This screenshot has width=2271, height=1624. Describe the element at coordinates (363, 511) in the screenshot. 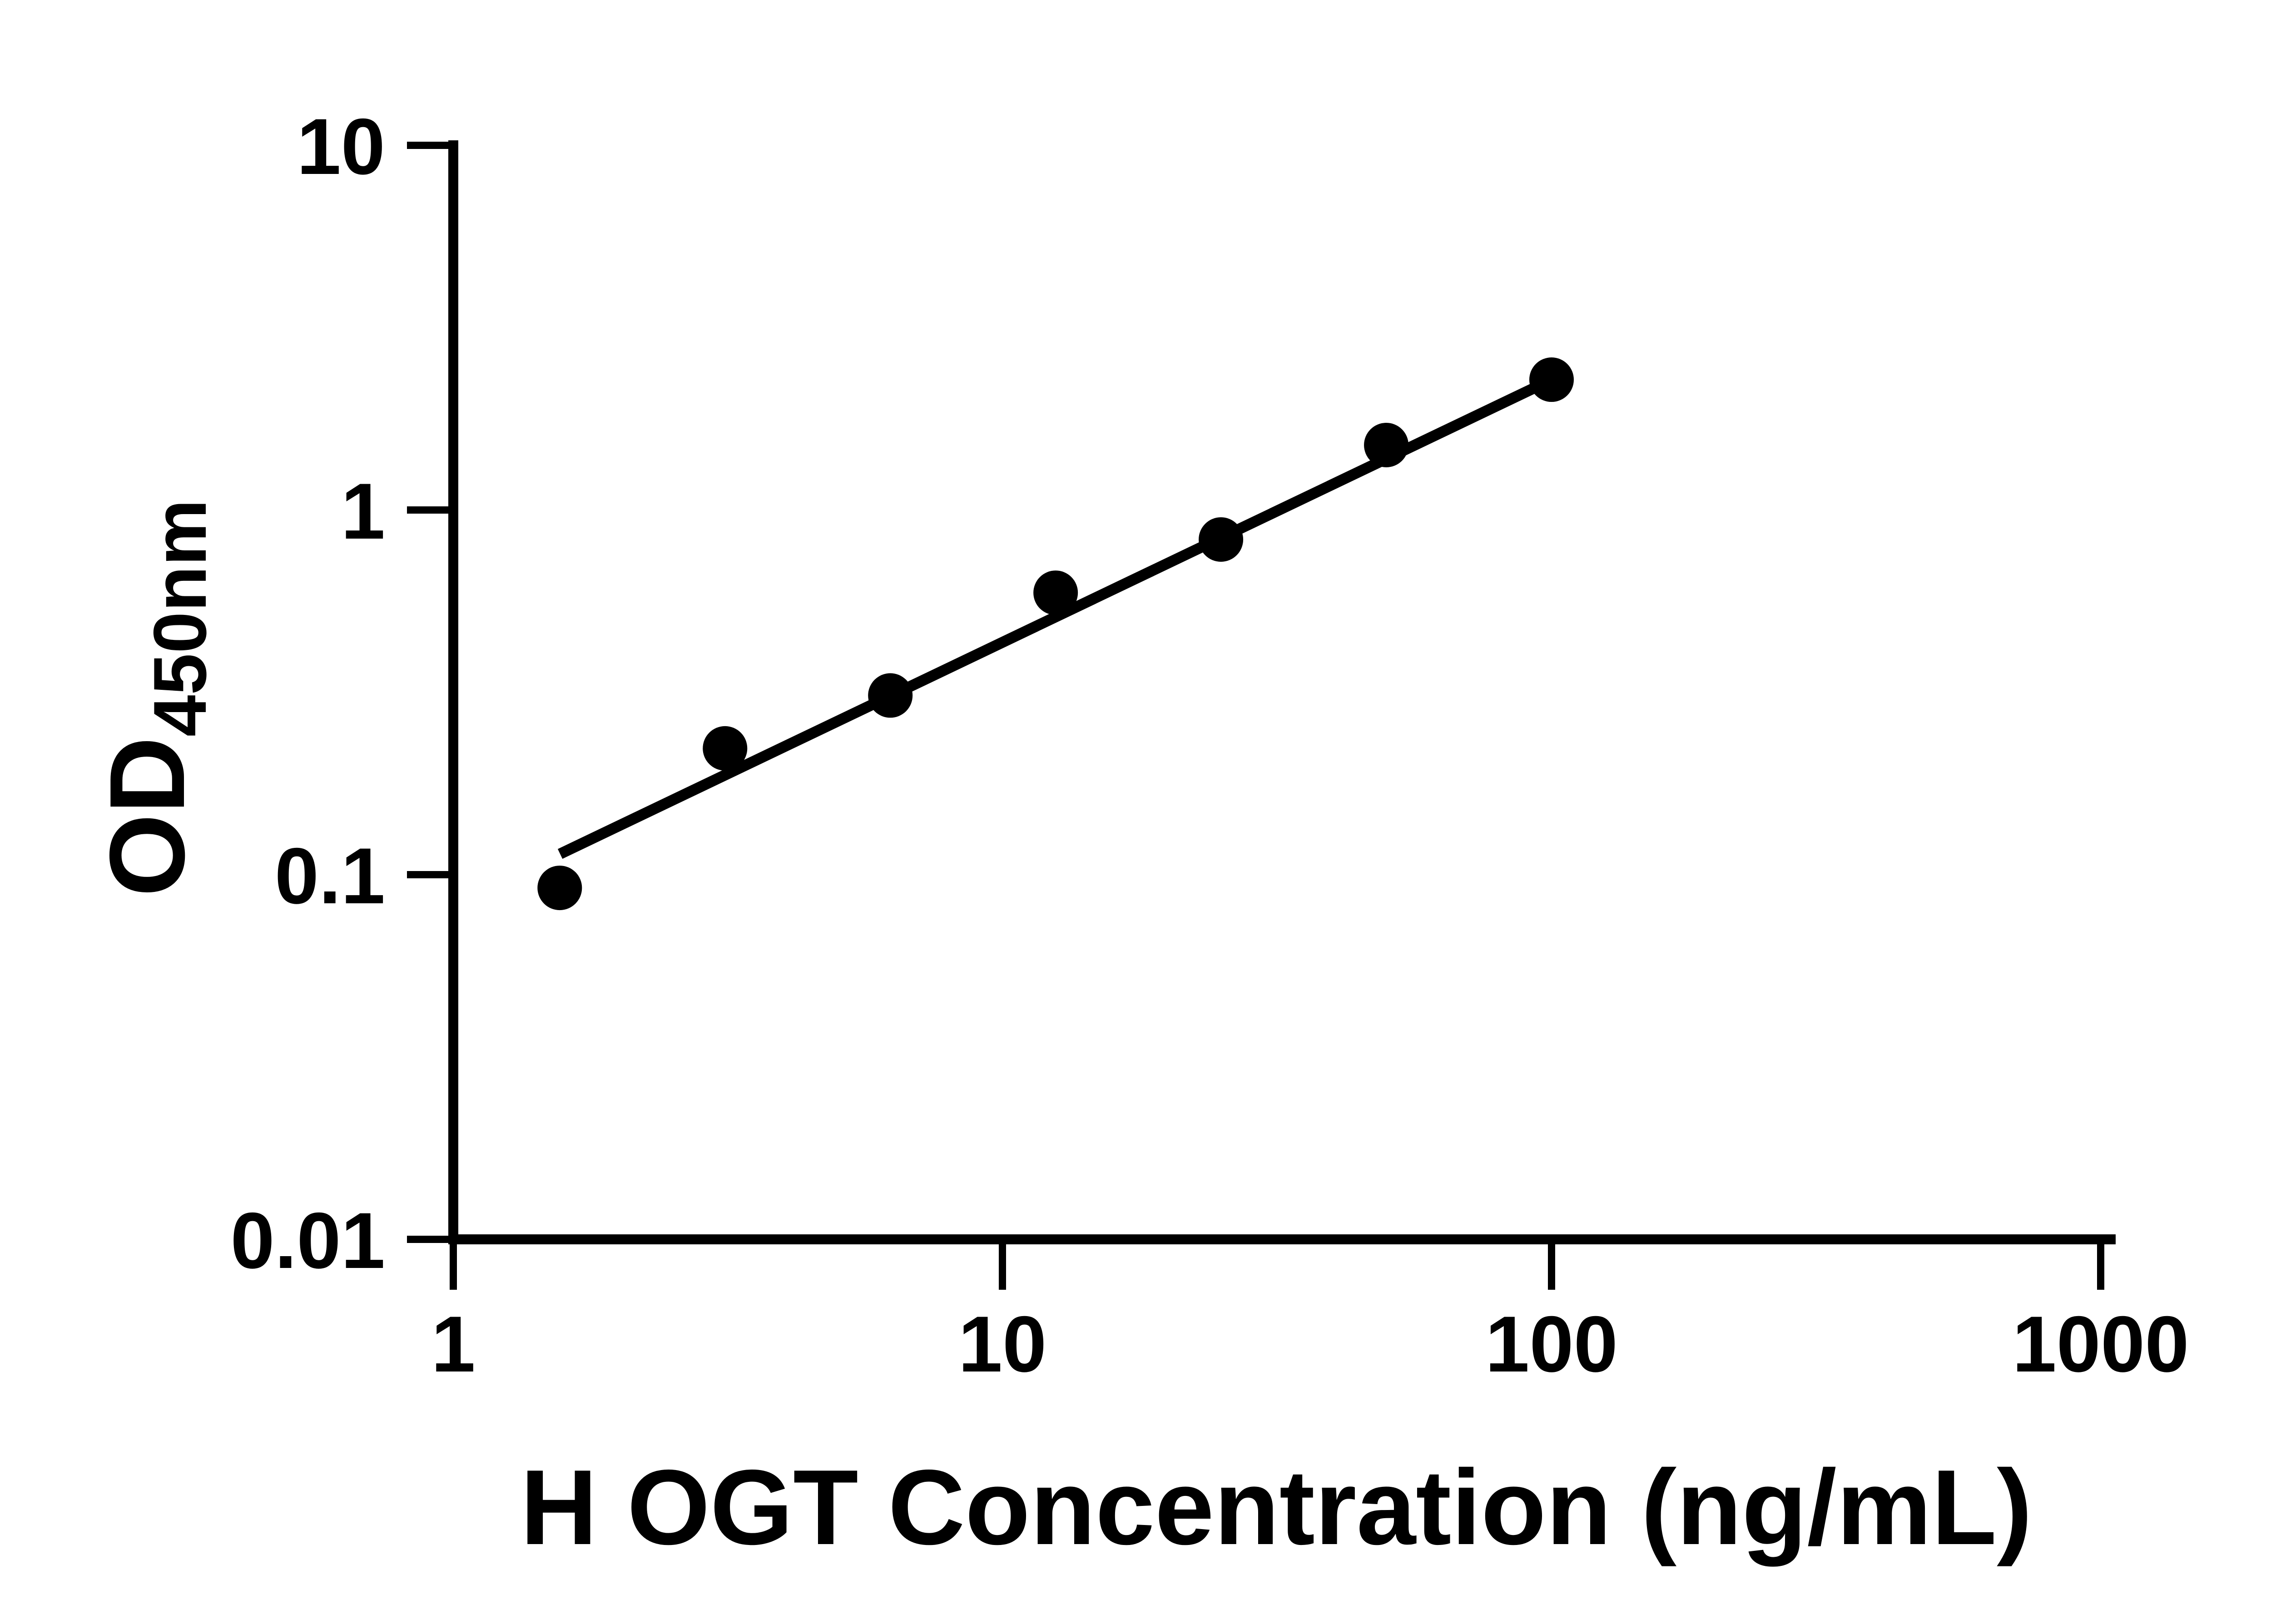

I see `y-tick-label: 1` at that location.